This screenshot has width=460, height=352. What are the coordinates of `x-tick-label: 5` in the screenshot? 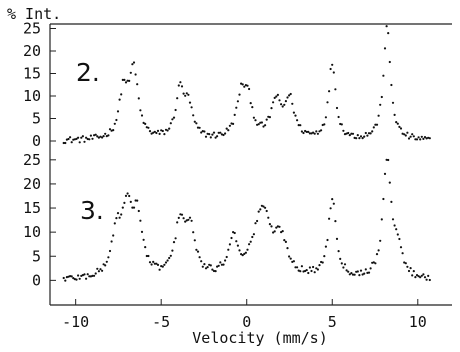 It's located at (332, 322).